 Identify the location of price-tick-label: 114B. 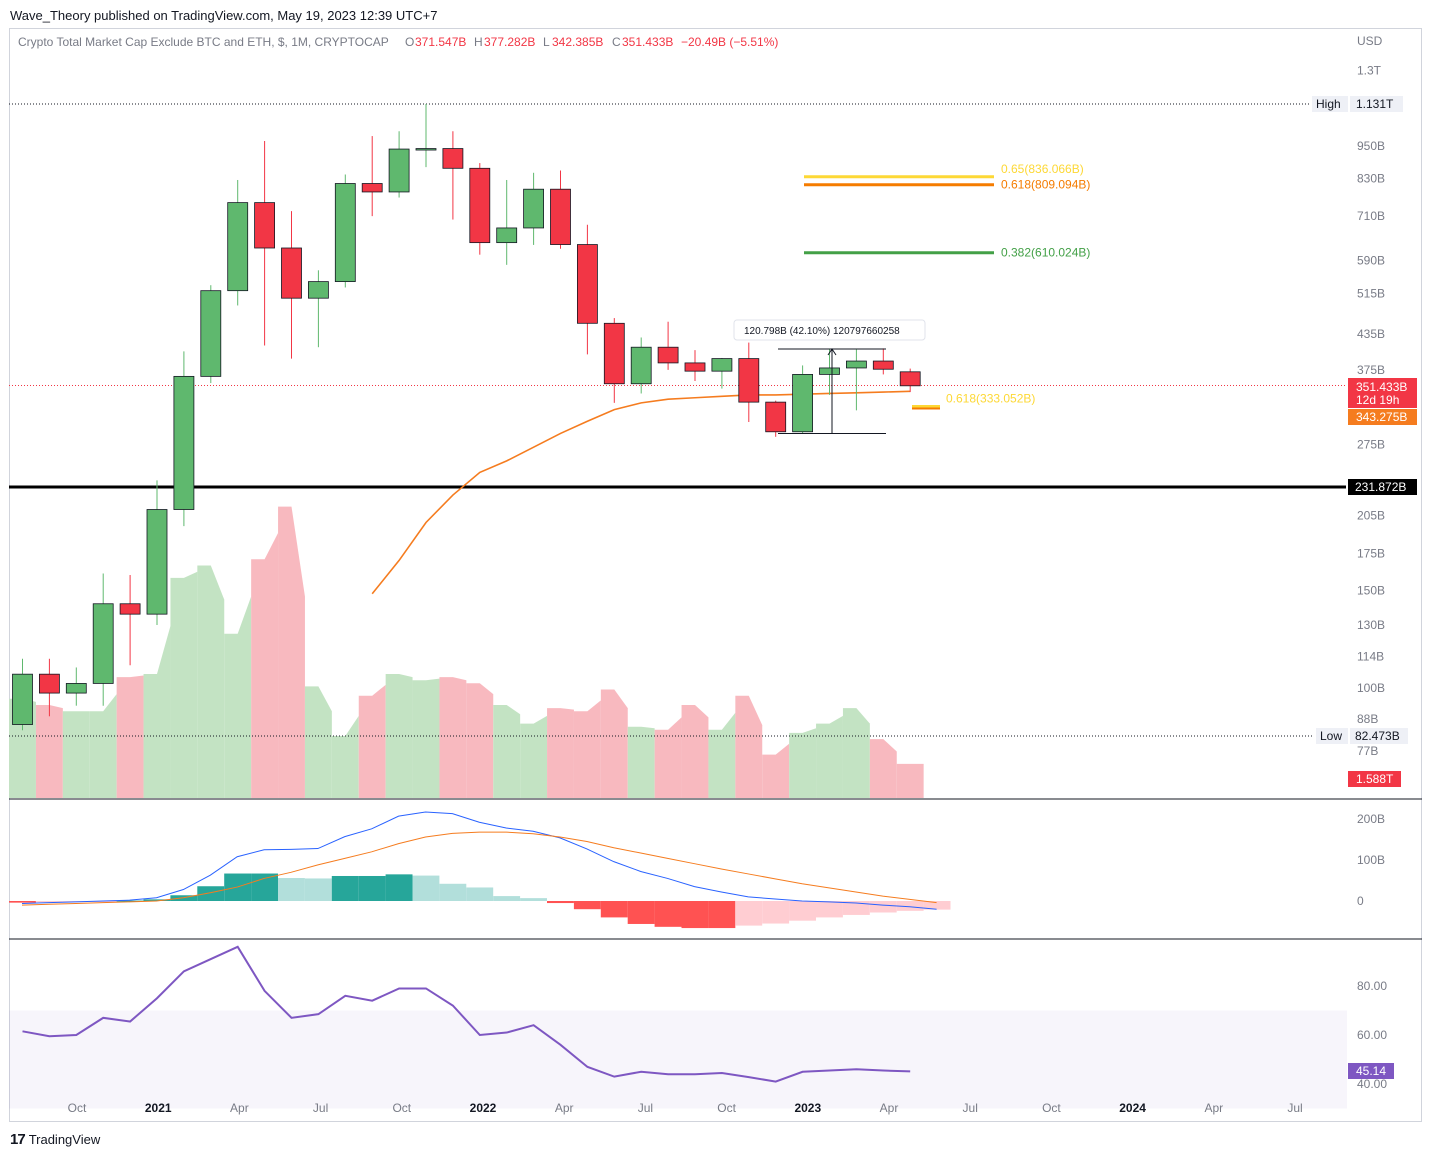
(1370, 657).